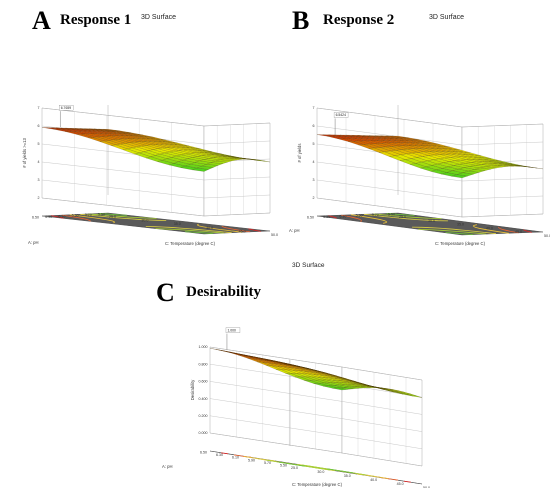 The height and width of the screenshot is (488, 550). I want to click on panel-subtitle: 3D Surface, so click(159, 17).